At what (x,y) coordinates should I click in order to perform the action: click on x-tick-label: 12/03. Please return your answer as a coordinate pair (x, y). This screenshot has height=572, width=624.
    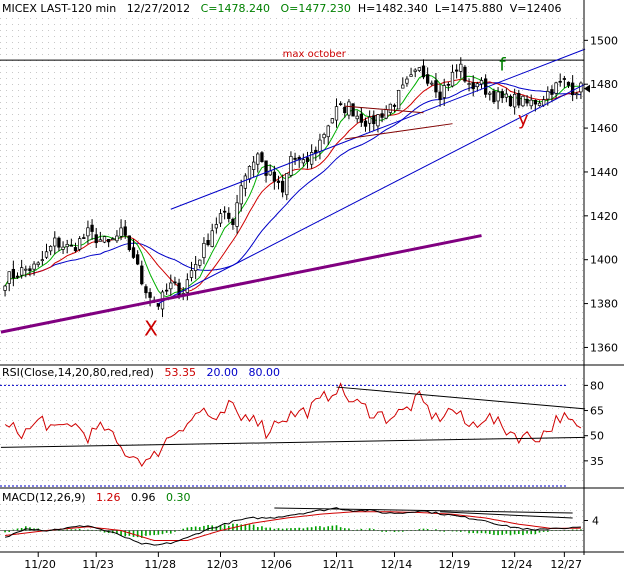
    Looking at the image, I should click on (223, 564).